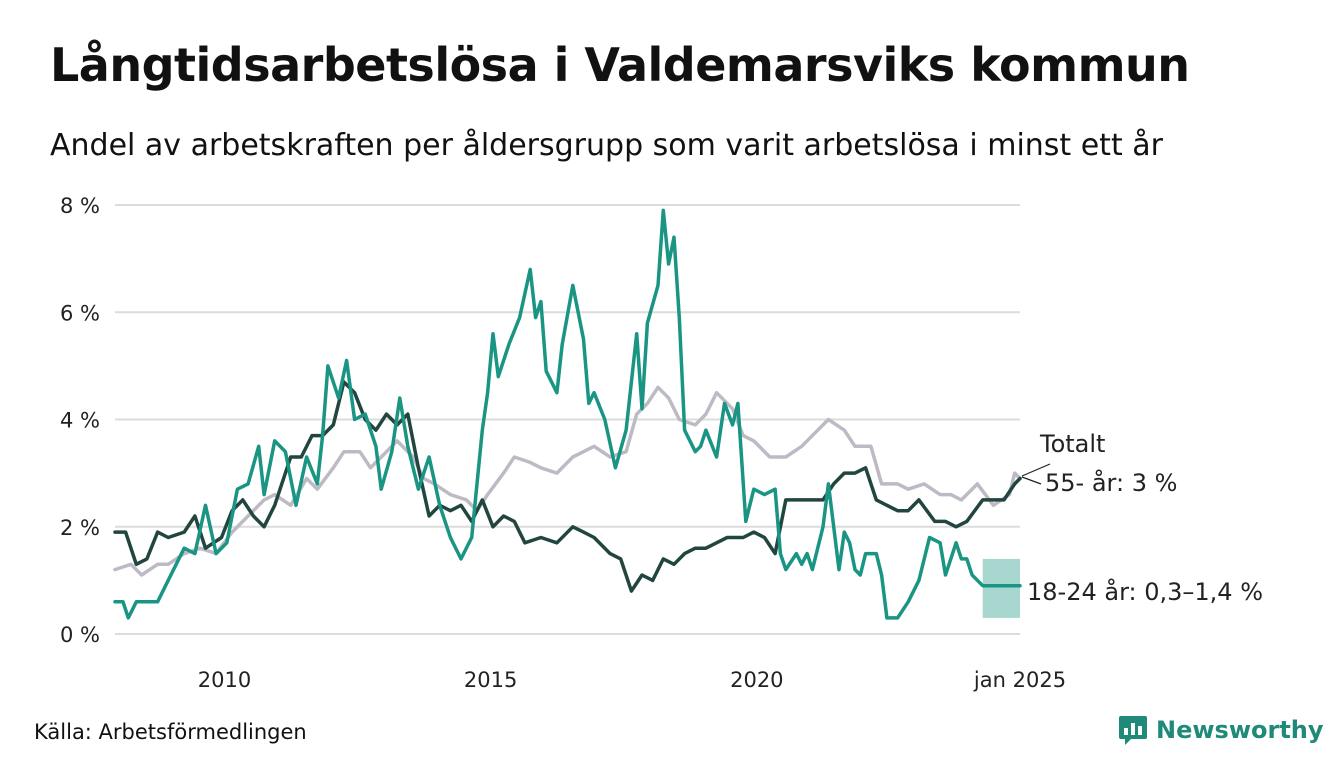 The image size is (1340, 780). I want to click on source-note: Källa: Arbetsförmedlingen, so click(170, 732).